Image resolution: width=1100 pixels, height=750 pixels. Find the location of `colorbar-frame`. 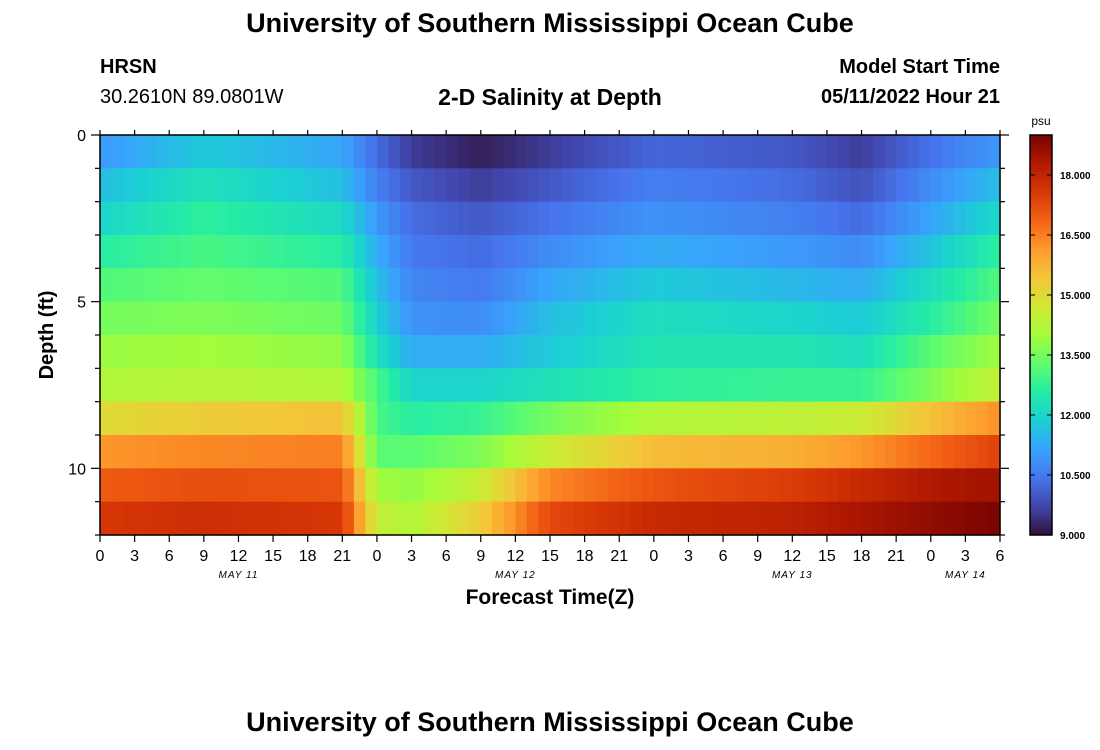

colorbar-frame is located at coordinates (1041, 335).